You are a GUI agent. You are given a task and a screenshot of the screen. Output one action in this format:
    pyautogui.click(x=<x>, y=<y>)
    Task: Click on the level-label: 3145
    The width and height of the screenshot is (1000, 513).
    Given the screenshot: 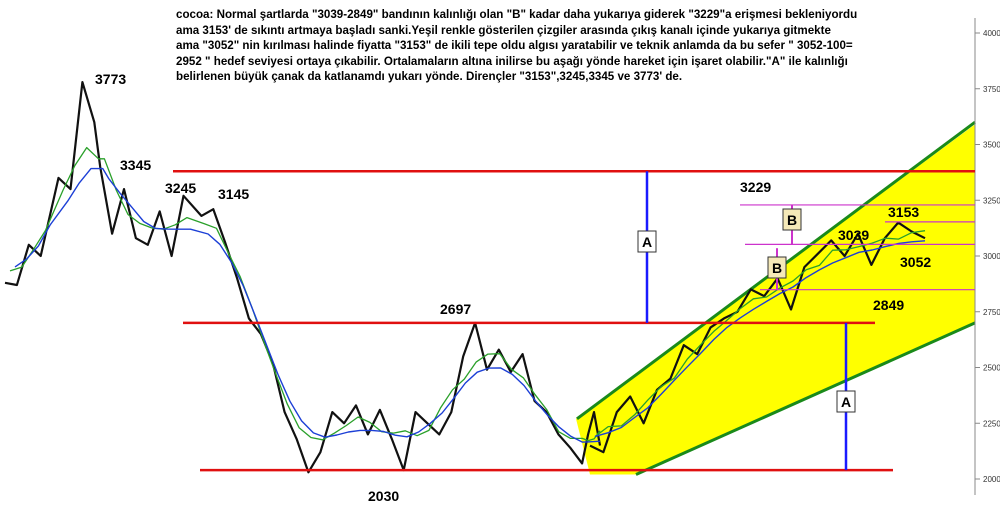 What is the action you would take?
    pyautogui.click(x=233, y=194)
    